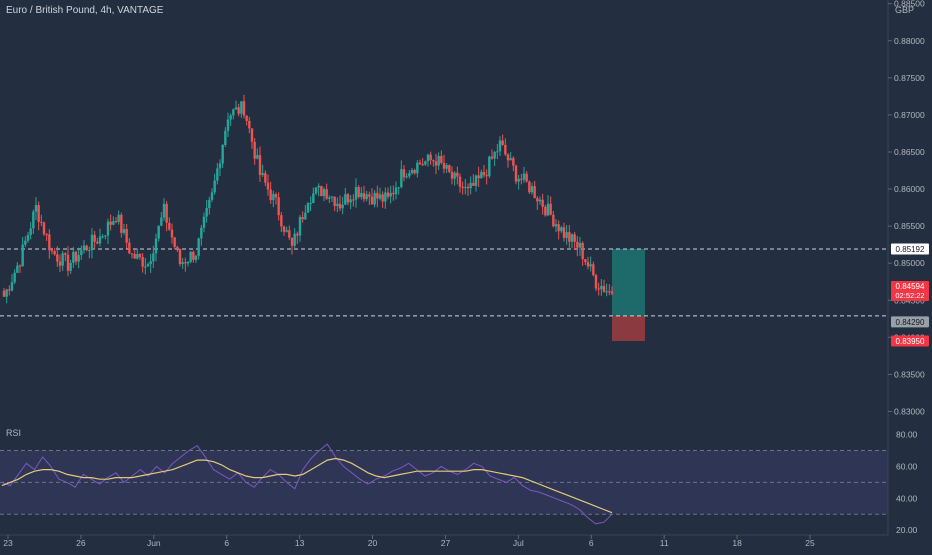 The height and width of the screenshot is (555, 932). What do you see at coordinates (909, 374) in the screenshot?
I see `price-tick-label: 0.83500` at bounding box center [909, 374].